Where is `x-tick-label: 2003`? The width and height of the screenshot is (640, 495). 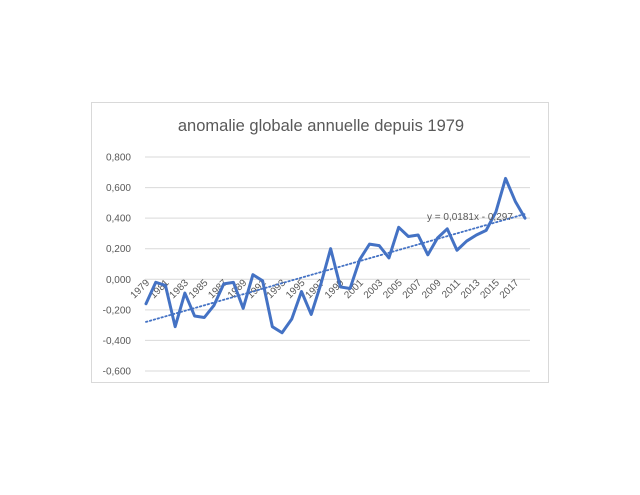 x-tick-label: 2003 is located at coordinates (374, 289).